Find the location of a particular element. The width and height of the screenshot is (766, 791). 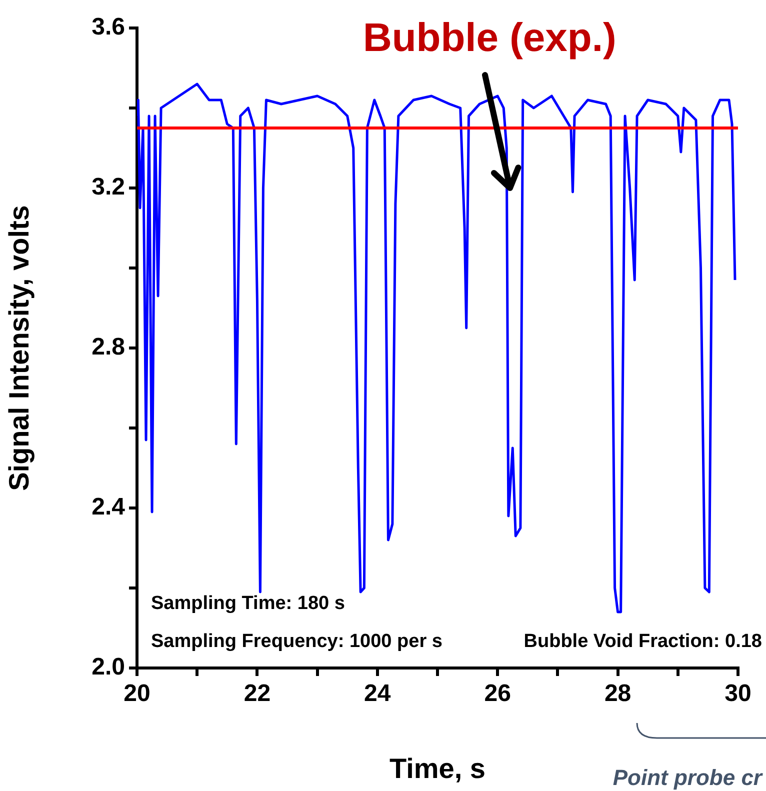

x-tick-label: 28 is located at coordinates (618, 694).